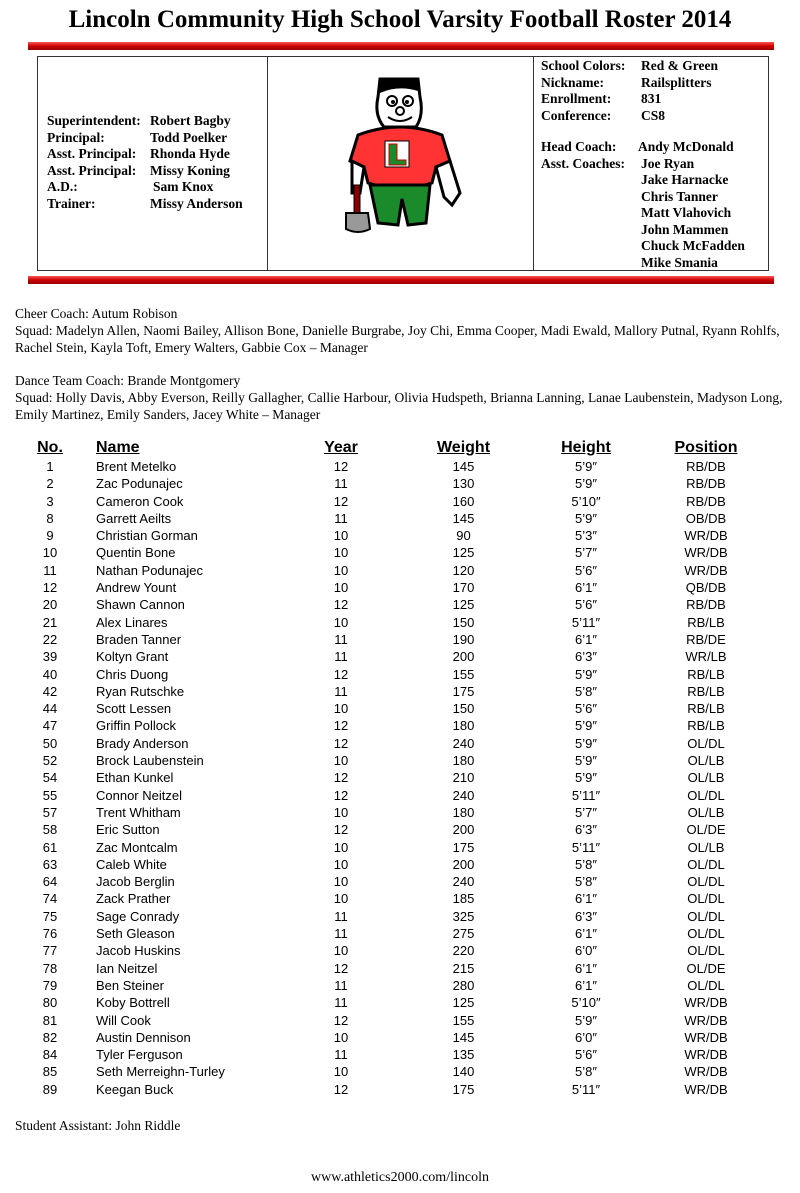 The width and height of the screenshot is (800, 1193). I want to click on table-row: 63 Caleb White 10 200 5’8″ OL/DL, so click(405, 864).